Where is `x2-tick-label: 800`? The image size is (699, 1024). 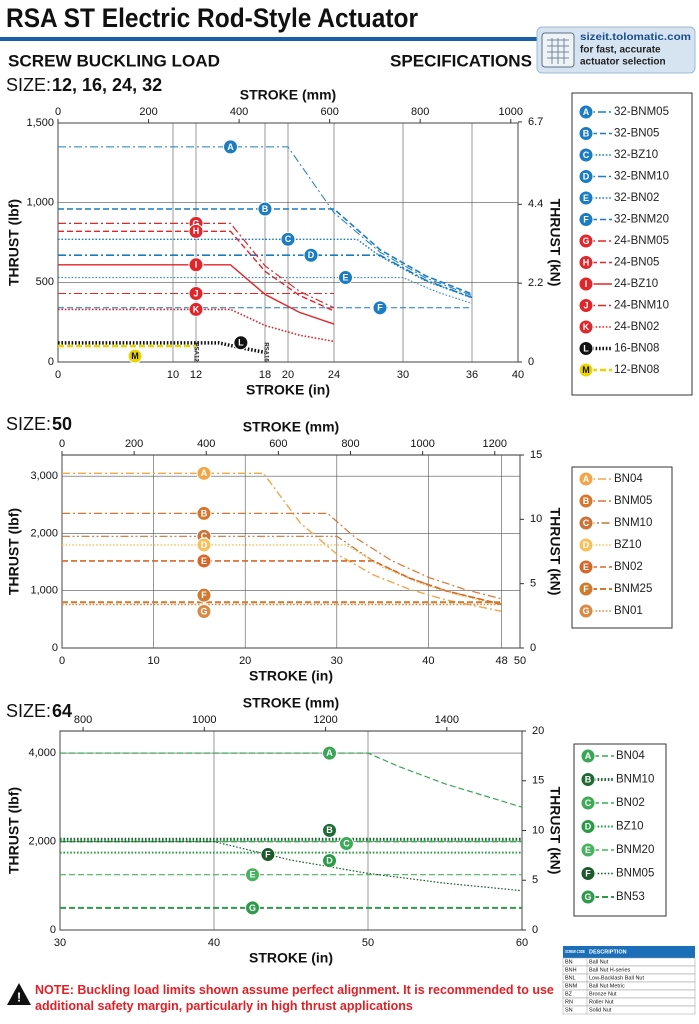 x2-tick-label: 800 is located at coordinates (350, 444).